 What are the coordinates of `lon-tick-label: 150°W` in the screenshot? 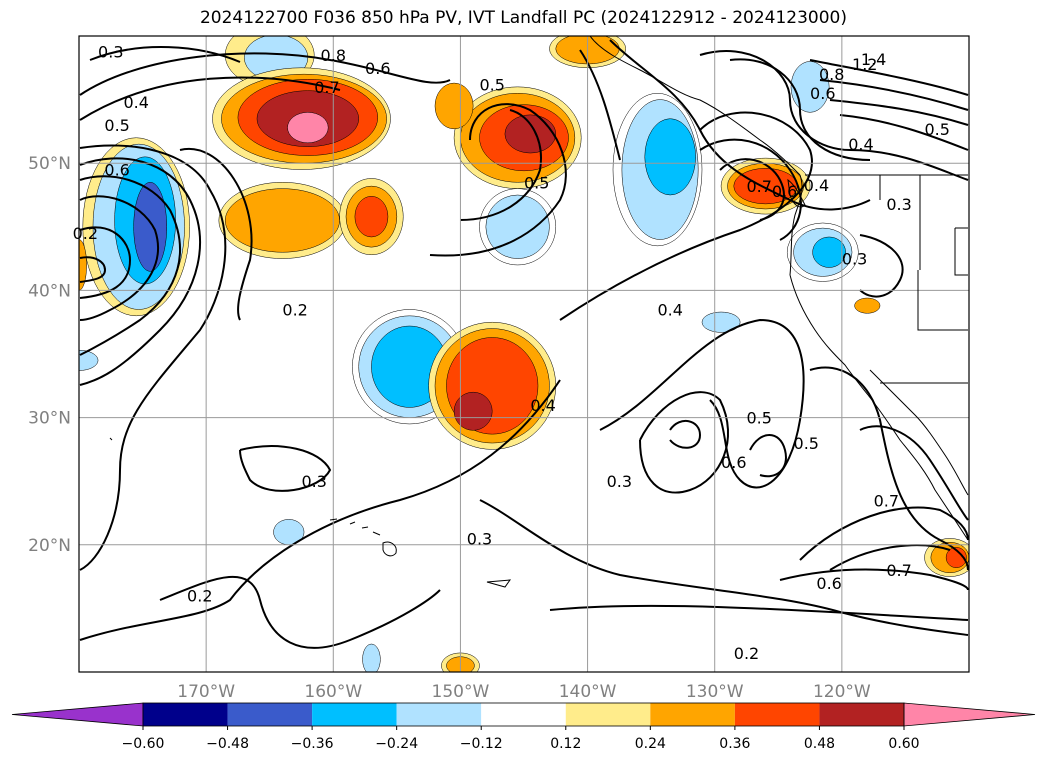 It's located at (461, 692).